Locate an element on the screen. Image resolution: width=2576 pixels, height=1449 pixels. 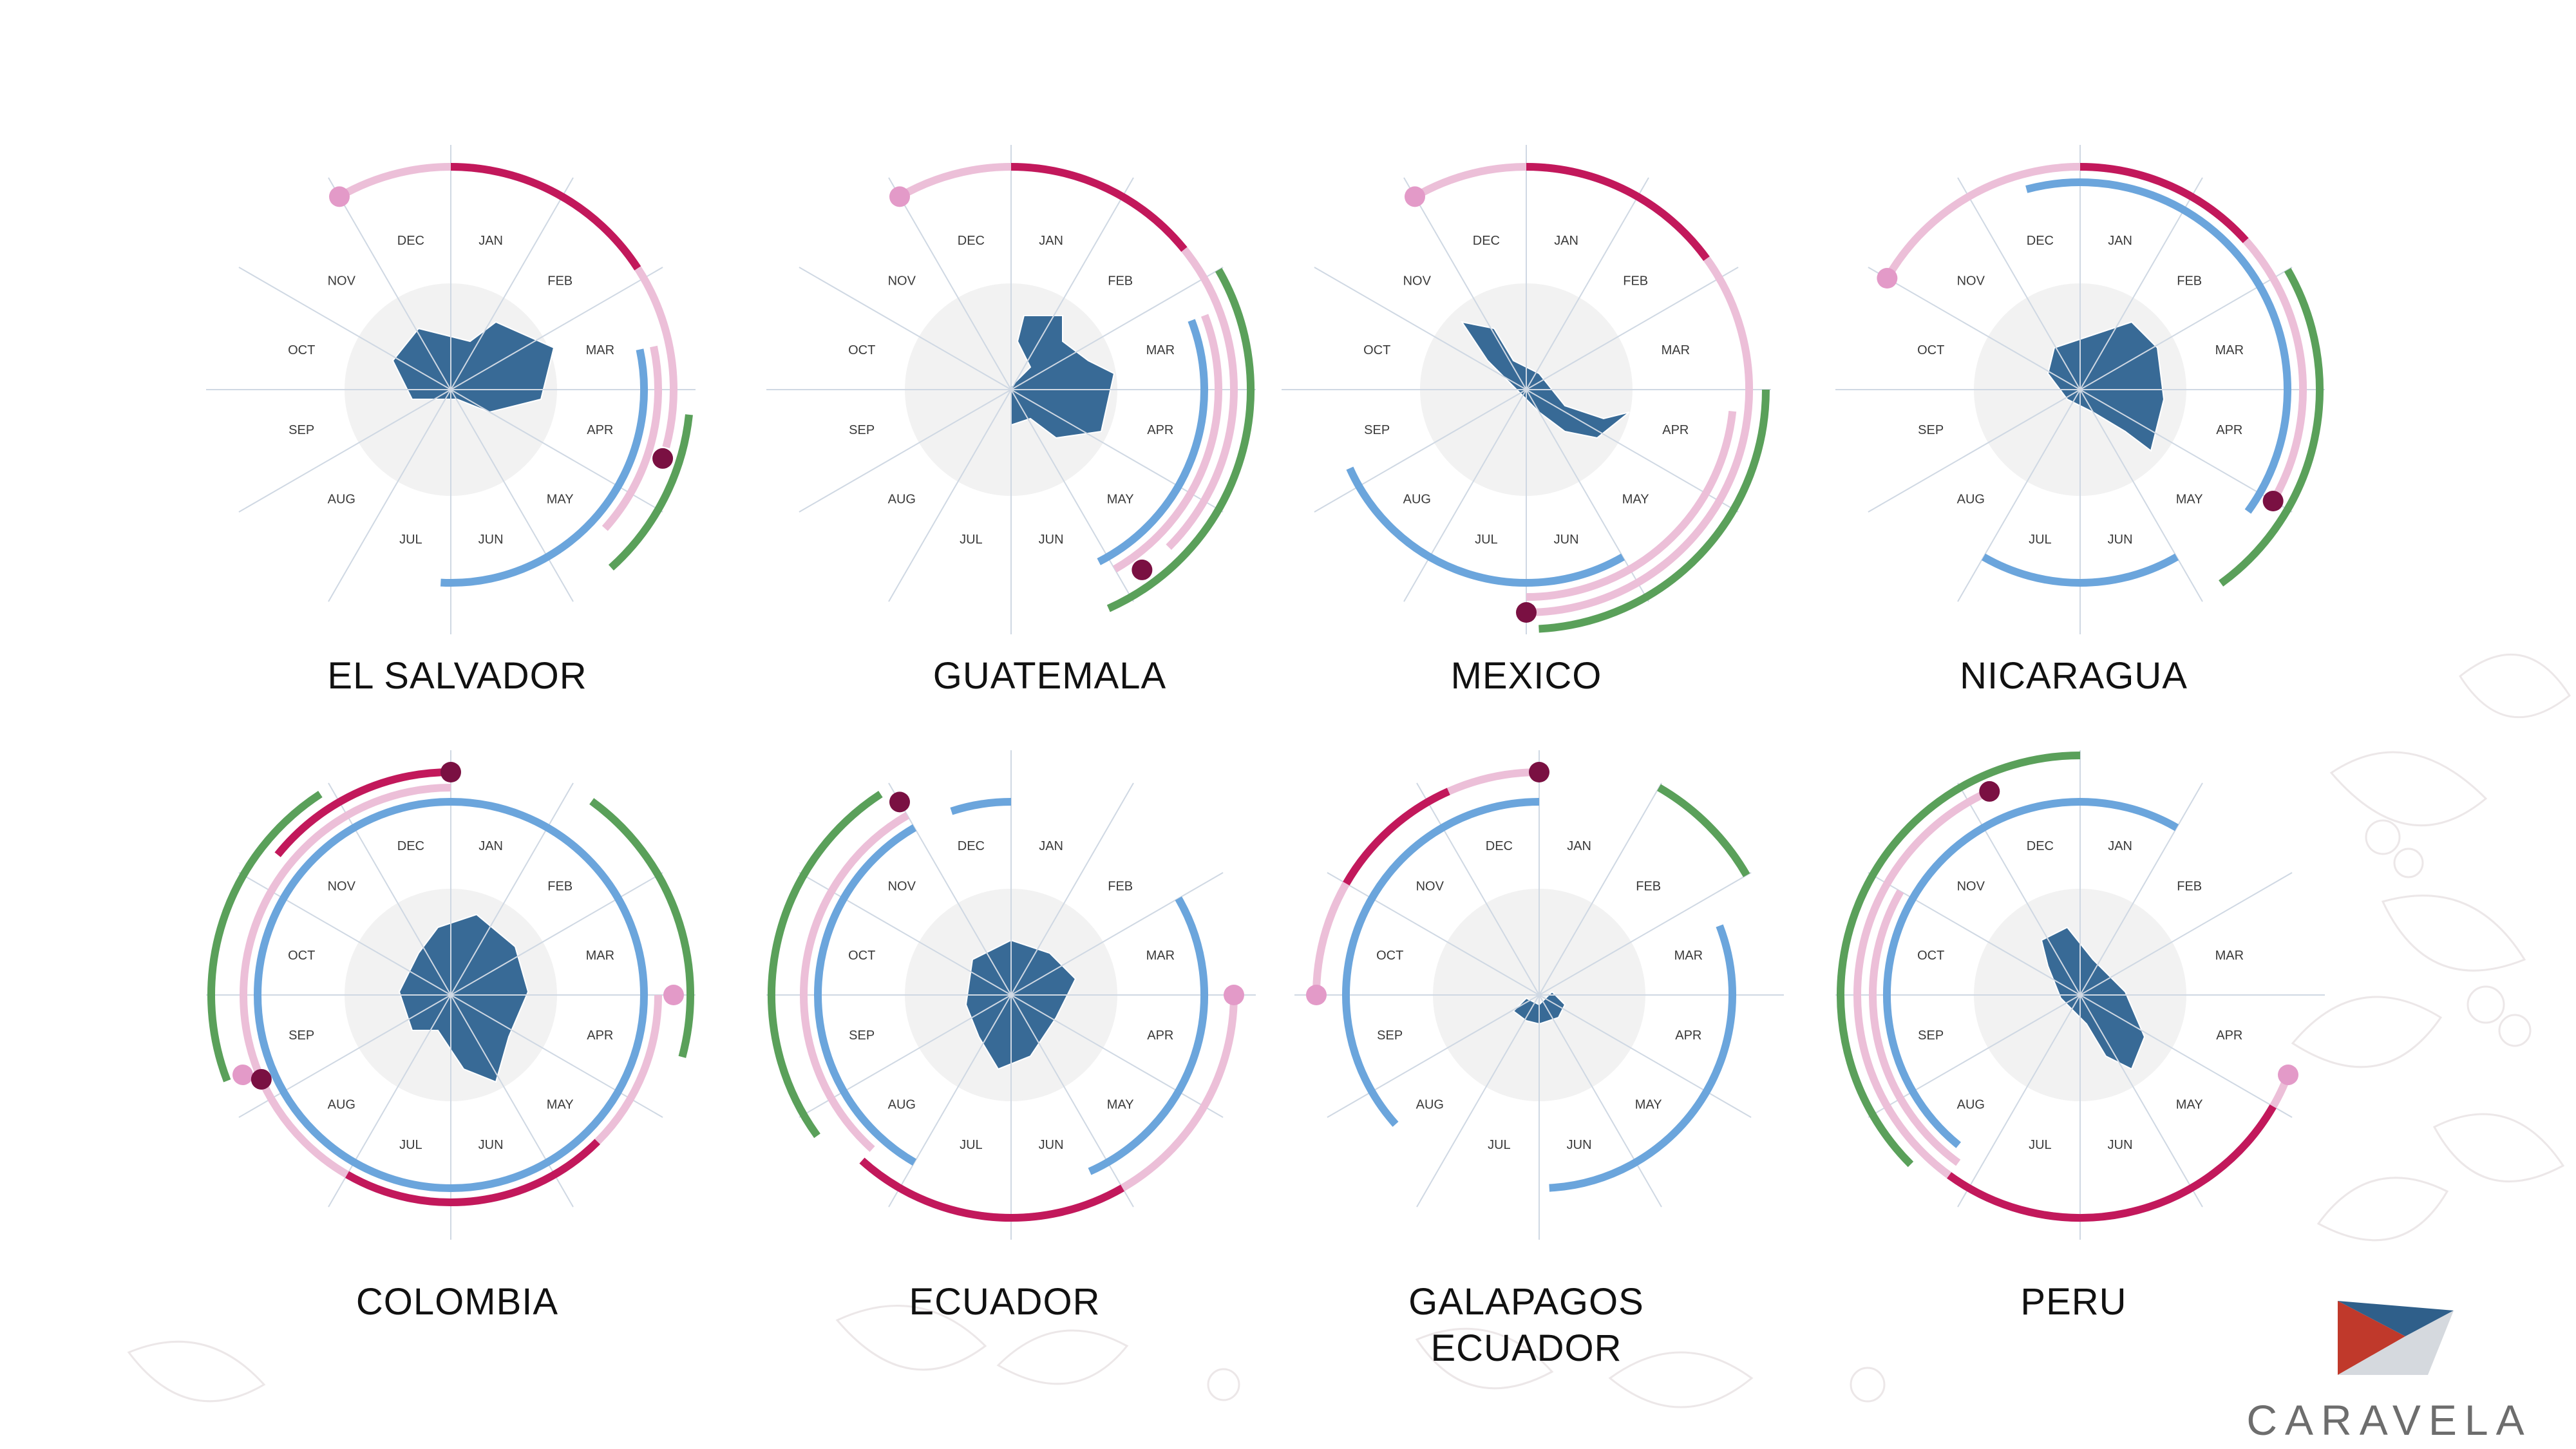
country-label-mexico: MEXICO is located at coordinates (1526, 676).